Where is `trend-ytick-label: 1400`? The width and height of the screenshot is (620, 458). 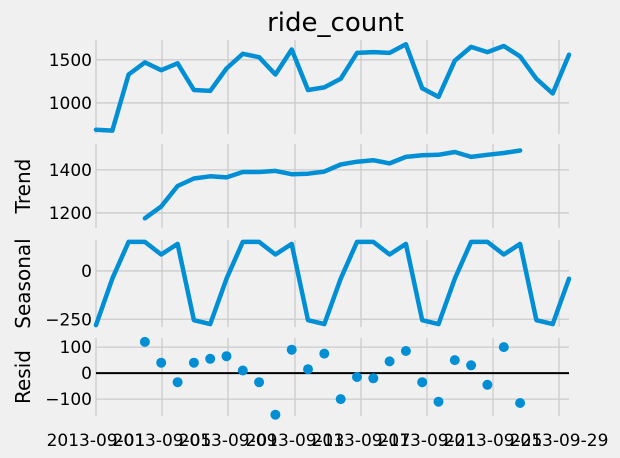
trend-ytick-label: 1400 is located at coordinates (70, 171).